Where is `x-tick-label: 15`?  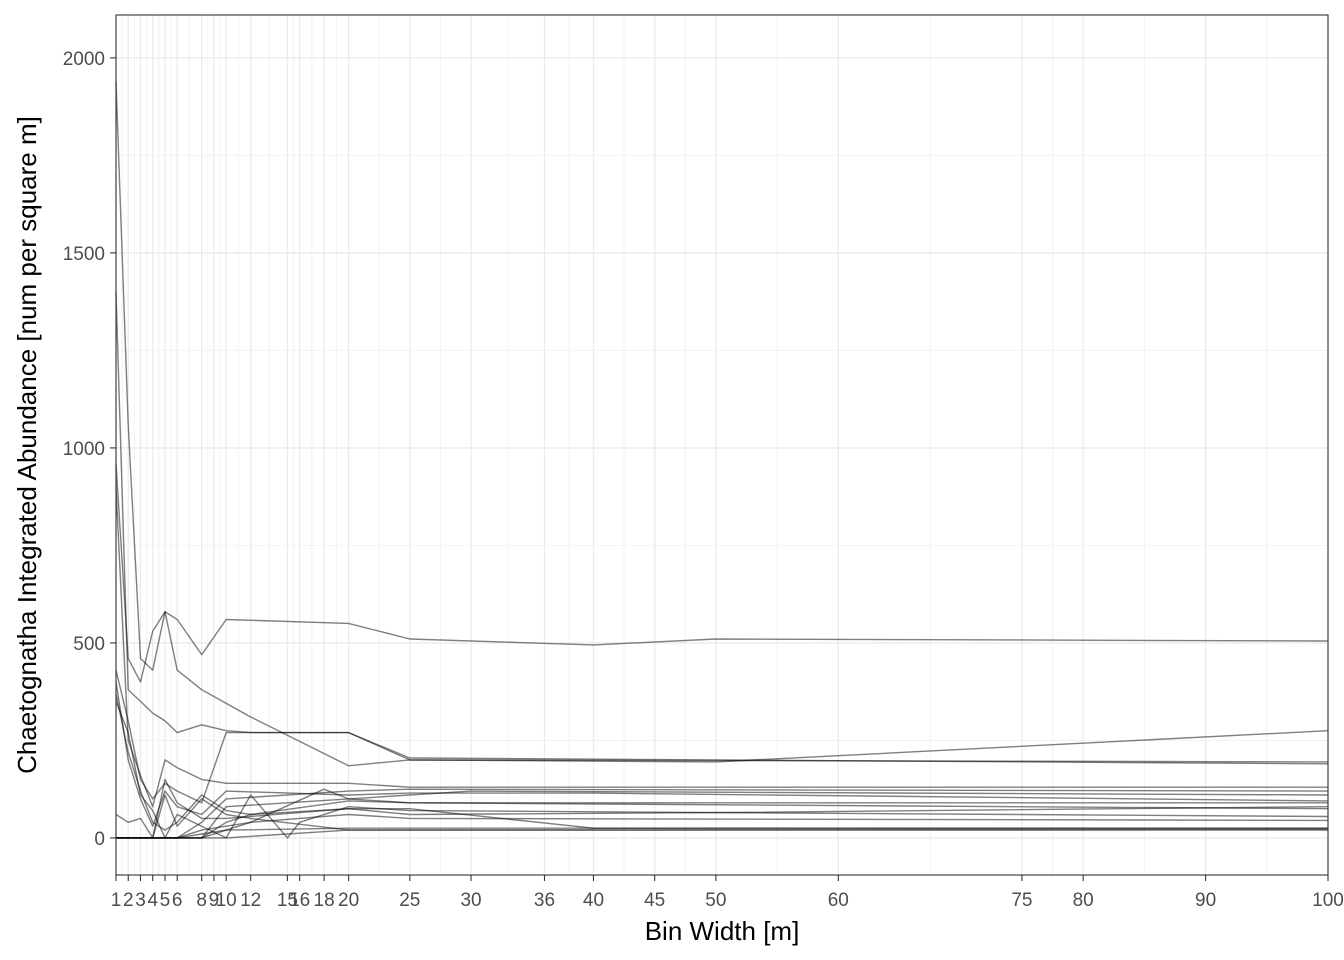 x-tick-label: 15 is located at coordinates (287, 900).